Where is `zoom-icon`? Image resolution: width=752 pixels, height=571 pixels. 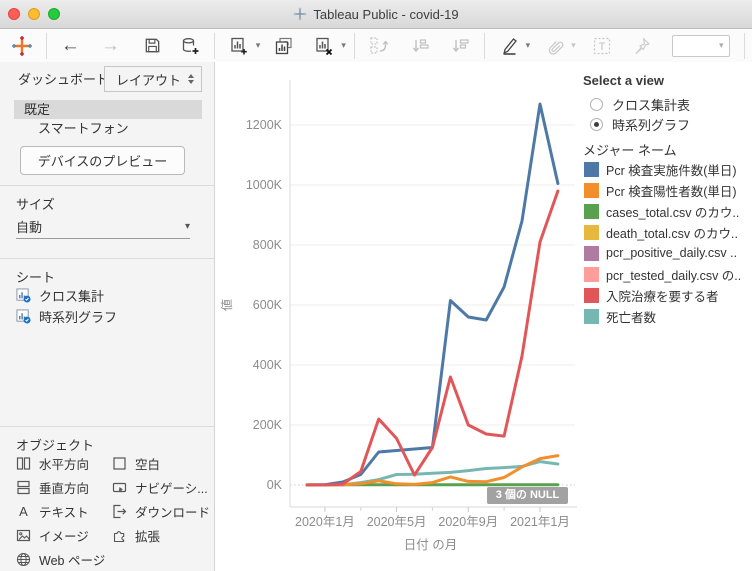 zoom-icon is located at coordinates (54, 14).